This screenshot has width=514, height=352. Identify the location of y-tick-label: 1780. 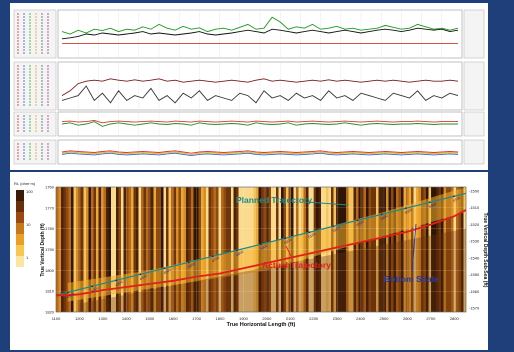
(50, 228).